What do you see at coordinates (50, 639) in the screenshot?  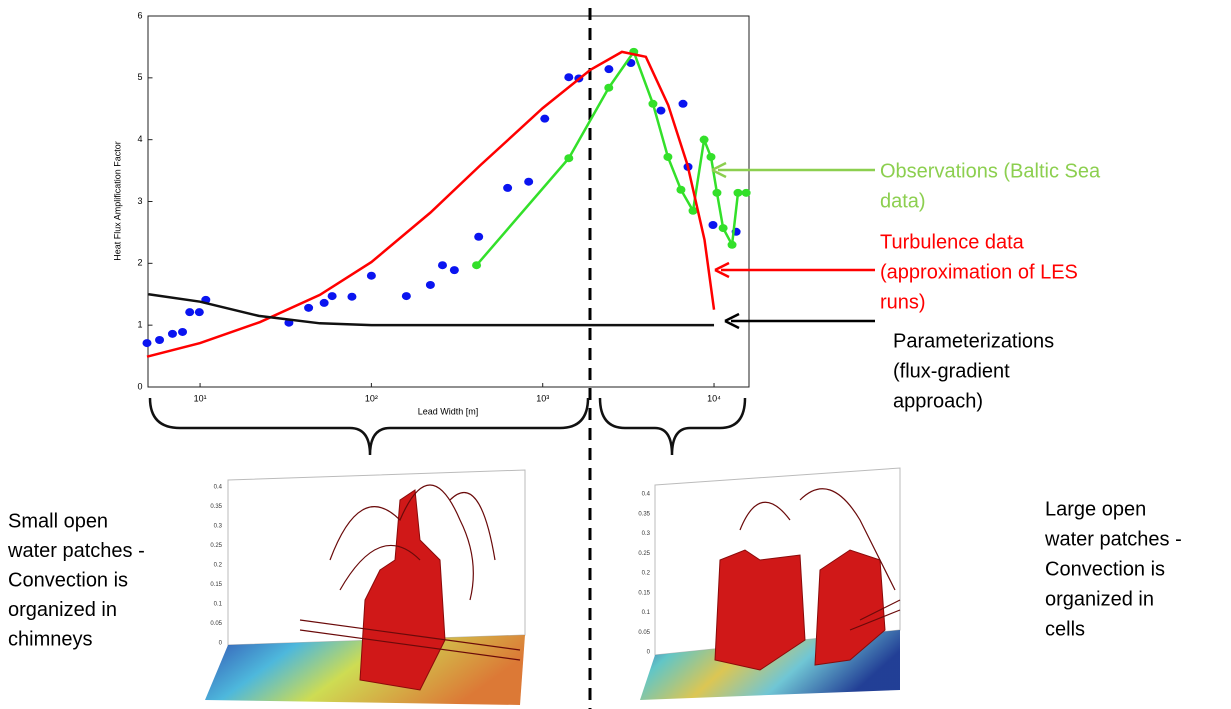 I see `caption: chimneys` at bounding box center [50, 639].